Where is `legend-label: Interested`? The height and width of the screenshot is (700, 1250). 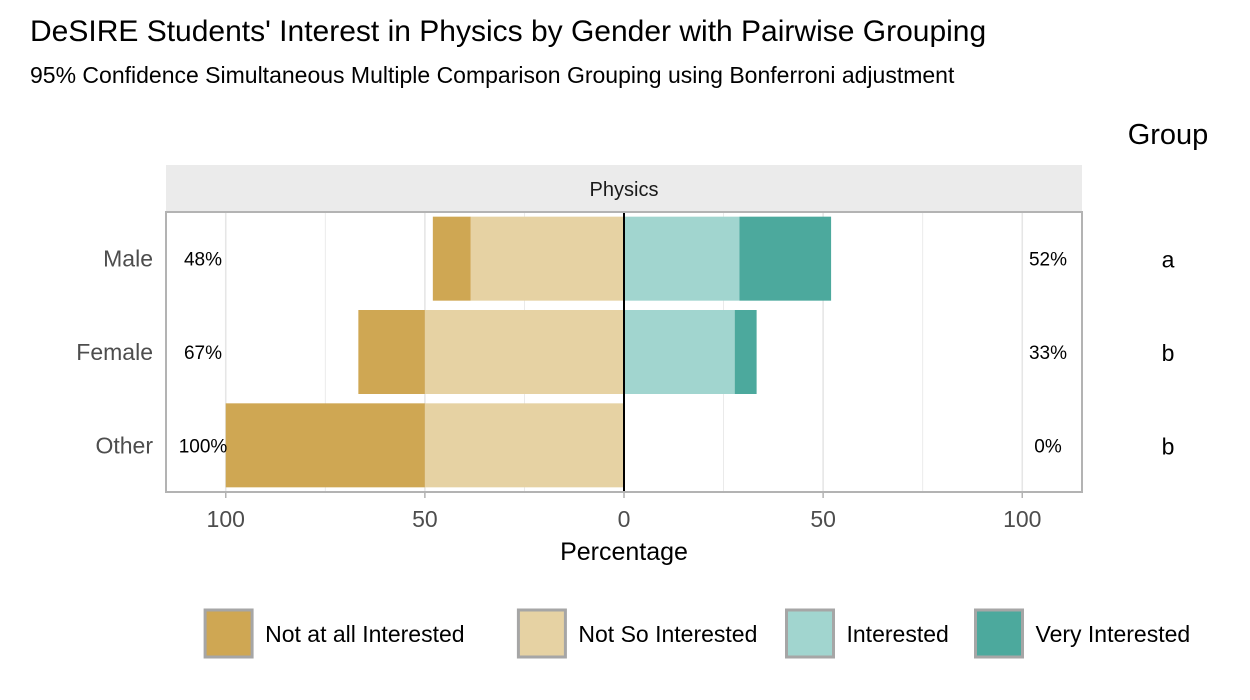
legend-label: Interested is located at coordinates (898, 634).